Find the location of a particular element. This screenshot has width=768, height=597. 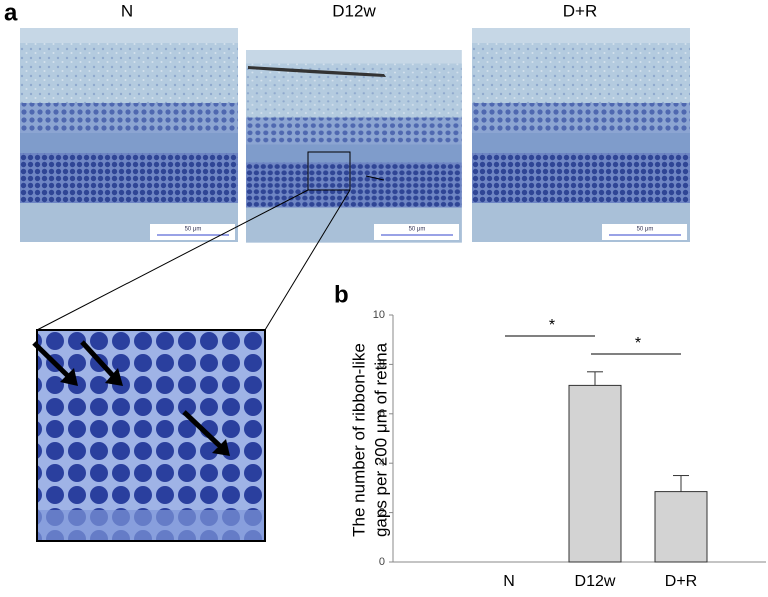

y-axis-label: The number of ribbon-like is located at coordinates (358, 440).